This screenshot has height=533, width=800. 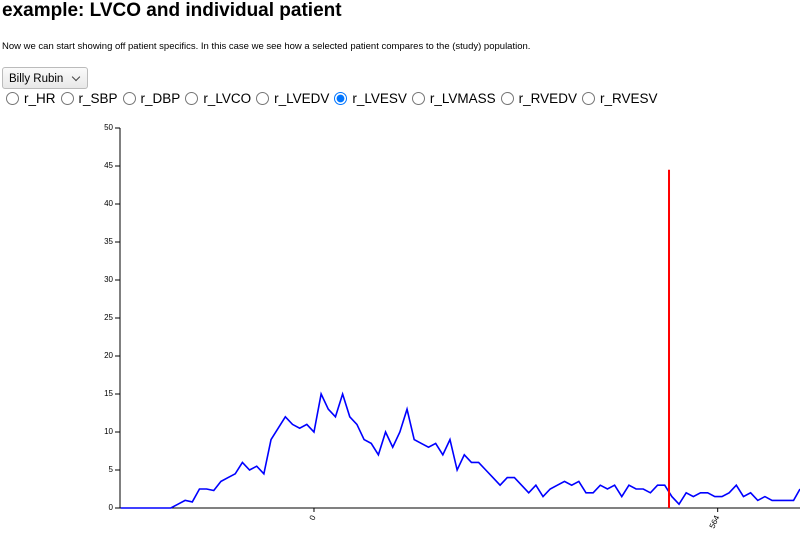 What do you see at coordinates (108, 355) in the screenshot?
I see `y-tick-label: 20` at bounding box center [108, 355].